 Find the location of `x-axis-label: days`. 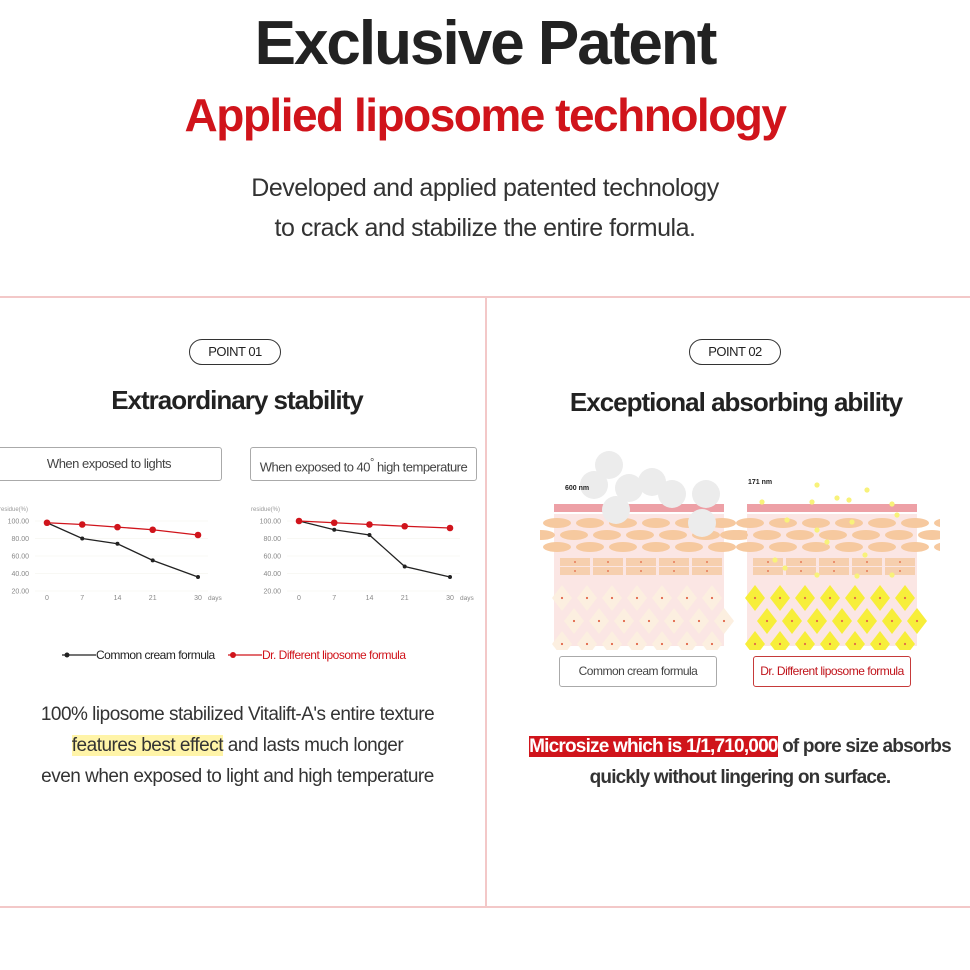

x-axis-label: days is located at coordinates (215, 598).